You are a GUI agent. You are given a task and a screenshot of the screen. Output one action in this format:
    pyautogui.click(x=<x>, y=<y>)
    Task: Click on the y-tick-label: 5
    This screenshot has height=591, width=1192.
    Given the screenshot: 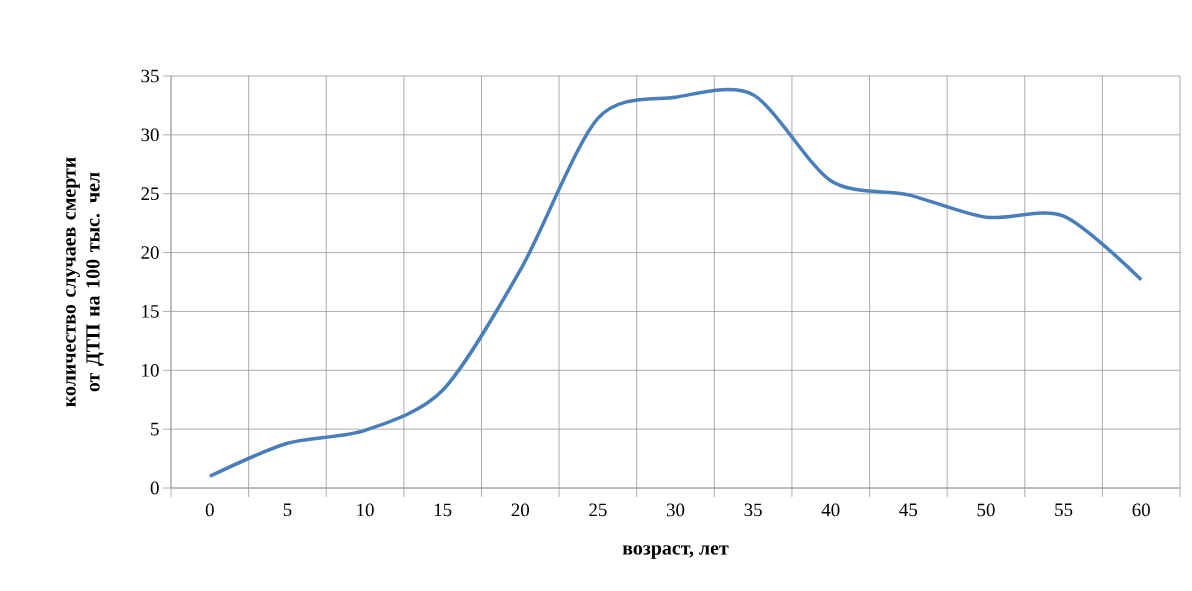 What is the action you would take?
    pyautogui.click(x=155, y=429)
    